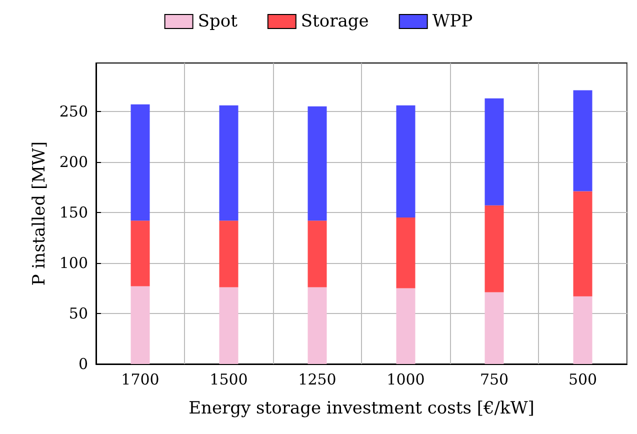 The width and height of the screenshot is (637, 434). What do you see at coordinates (73, 212) in the screenshot?
I see `y-tick-label: 150` at bounding box center [73, 212].